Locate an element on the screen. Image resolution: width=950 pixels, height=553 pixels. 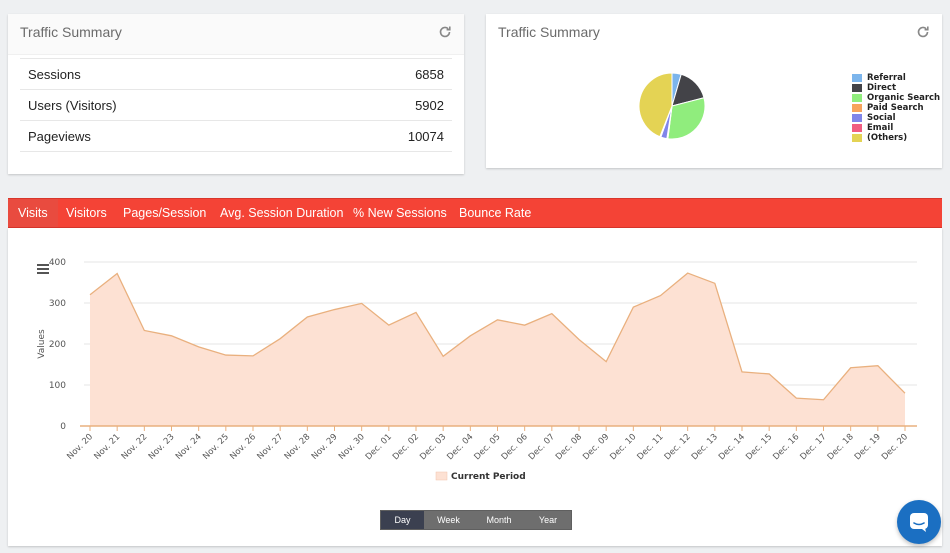
x-tick-label: Nov. 29 is located at coordinates (325, 447).